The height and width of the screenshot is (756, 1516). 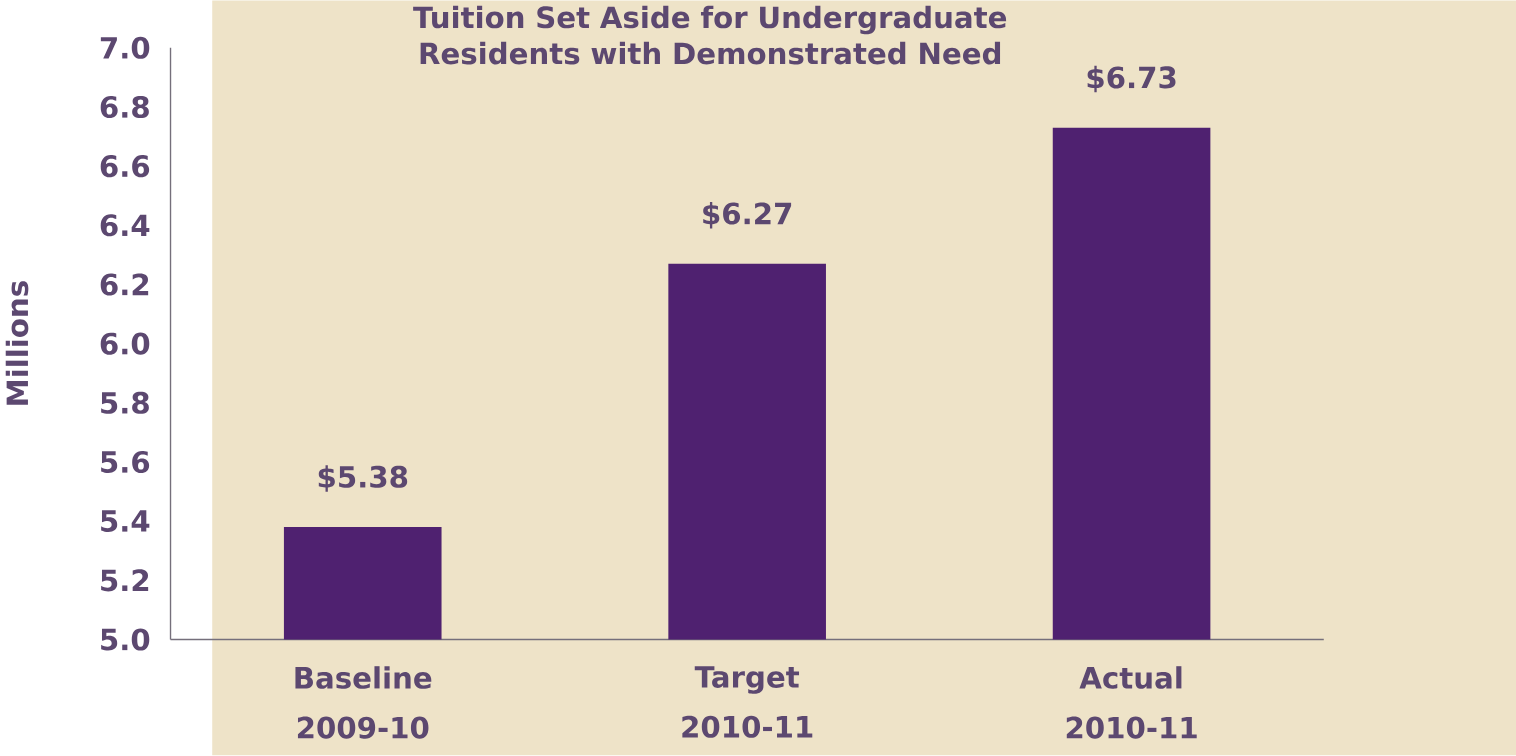 I want to click on text: 6.0, so click(x=125, y=343).